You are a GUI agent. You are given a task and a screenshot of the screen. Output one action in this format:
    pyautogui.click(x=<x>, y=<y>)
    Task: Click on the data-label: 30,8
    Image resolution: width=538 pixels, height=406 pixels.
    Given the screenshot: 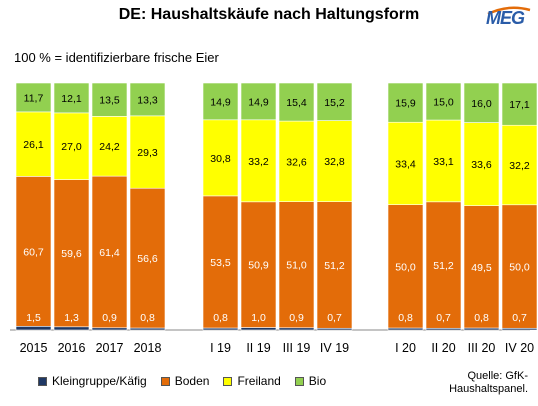 What is the action you would take?
    pyautogui.click(x=220, y=159)
    